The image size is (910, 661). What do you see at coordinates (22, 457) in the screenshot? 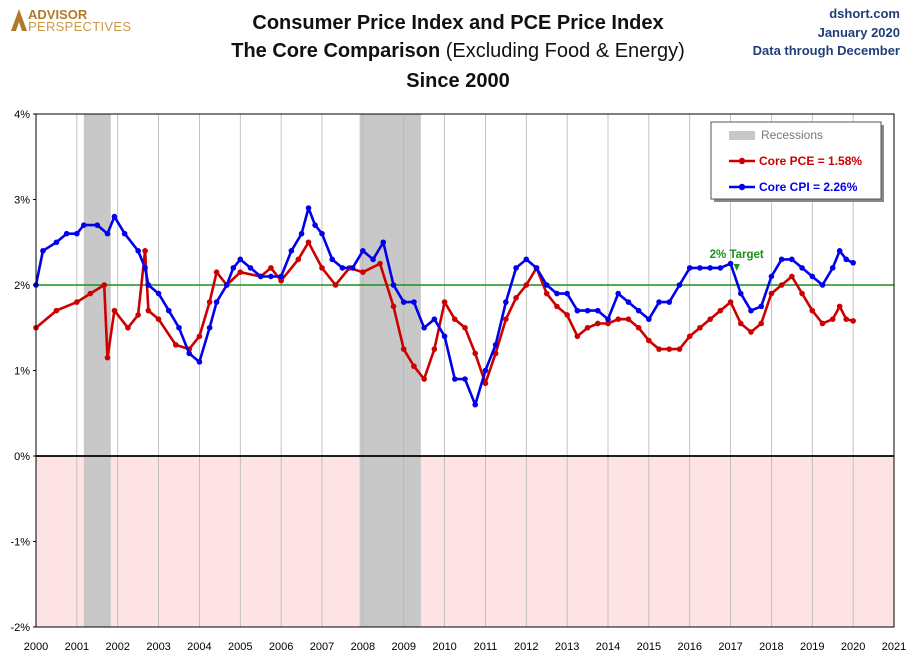
I see `y-tick-label: 0%` at bounding box center [22, 457].